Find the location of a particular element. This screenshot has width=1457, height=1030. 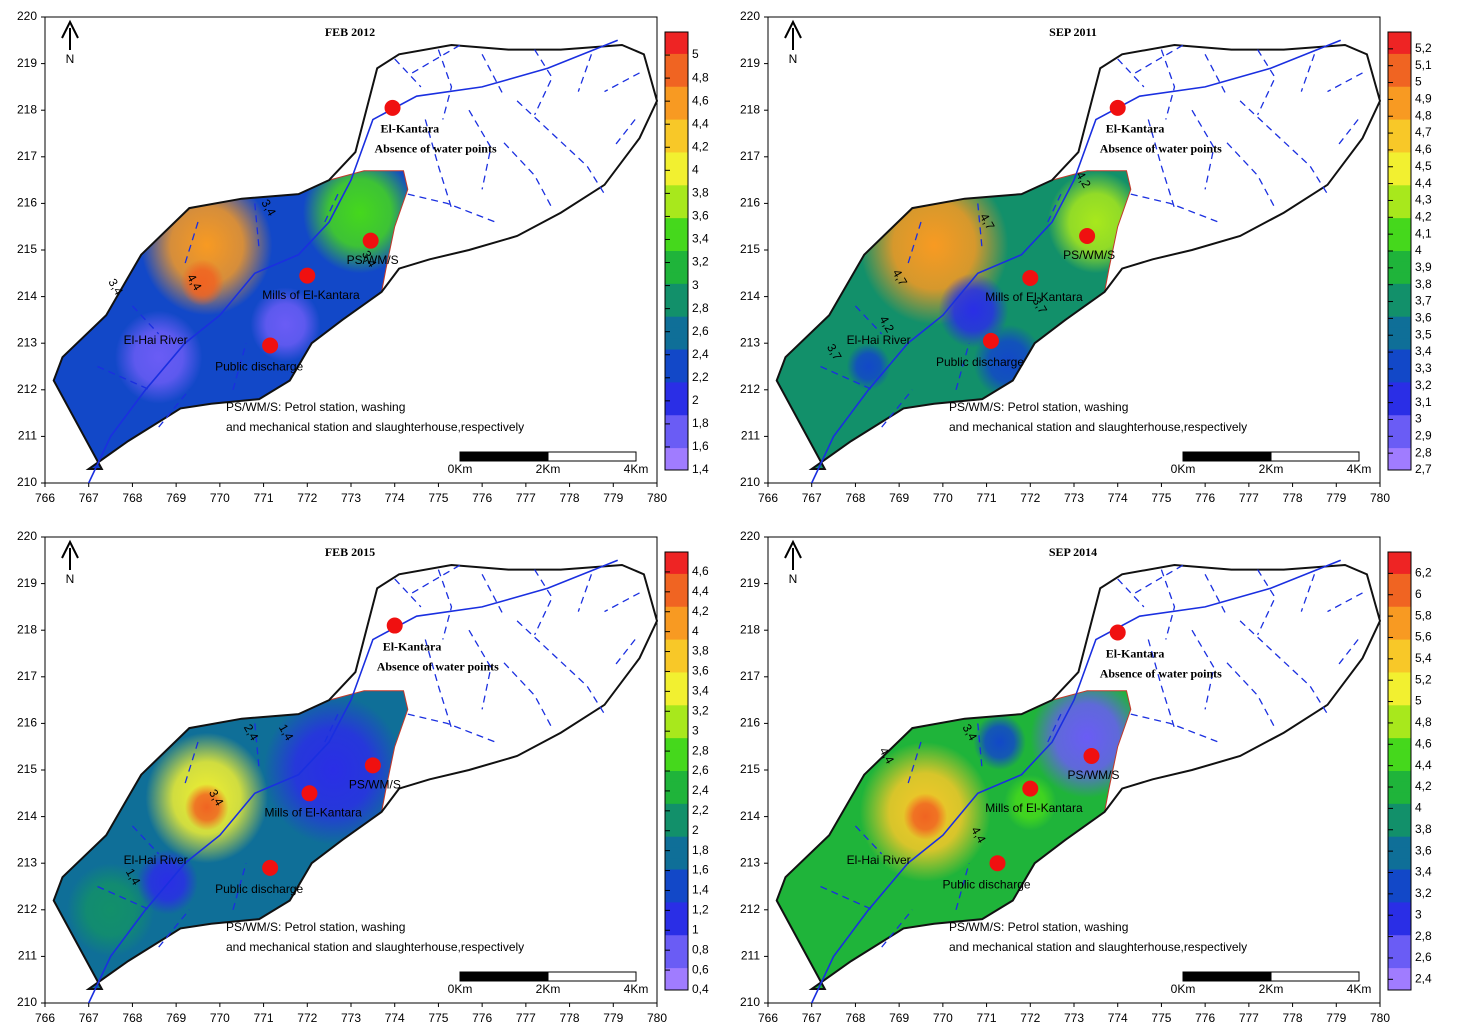

y-tick-label: 215 is located at coordinates (27, 769).